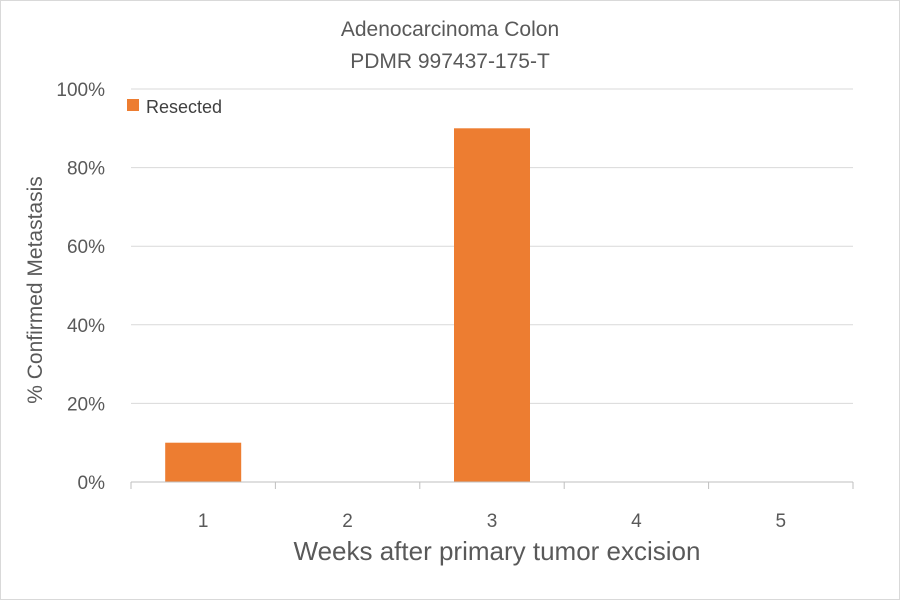  Describe the element at coordinates (86, 169) in the screenshot. I see `y-tick-label: 80%` at that location.